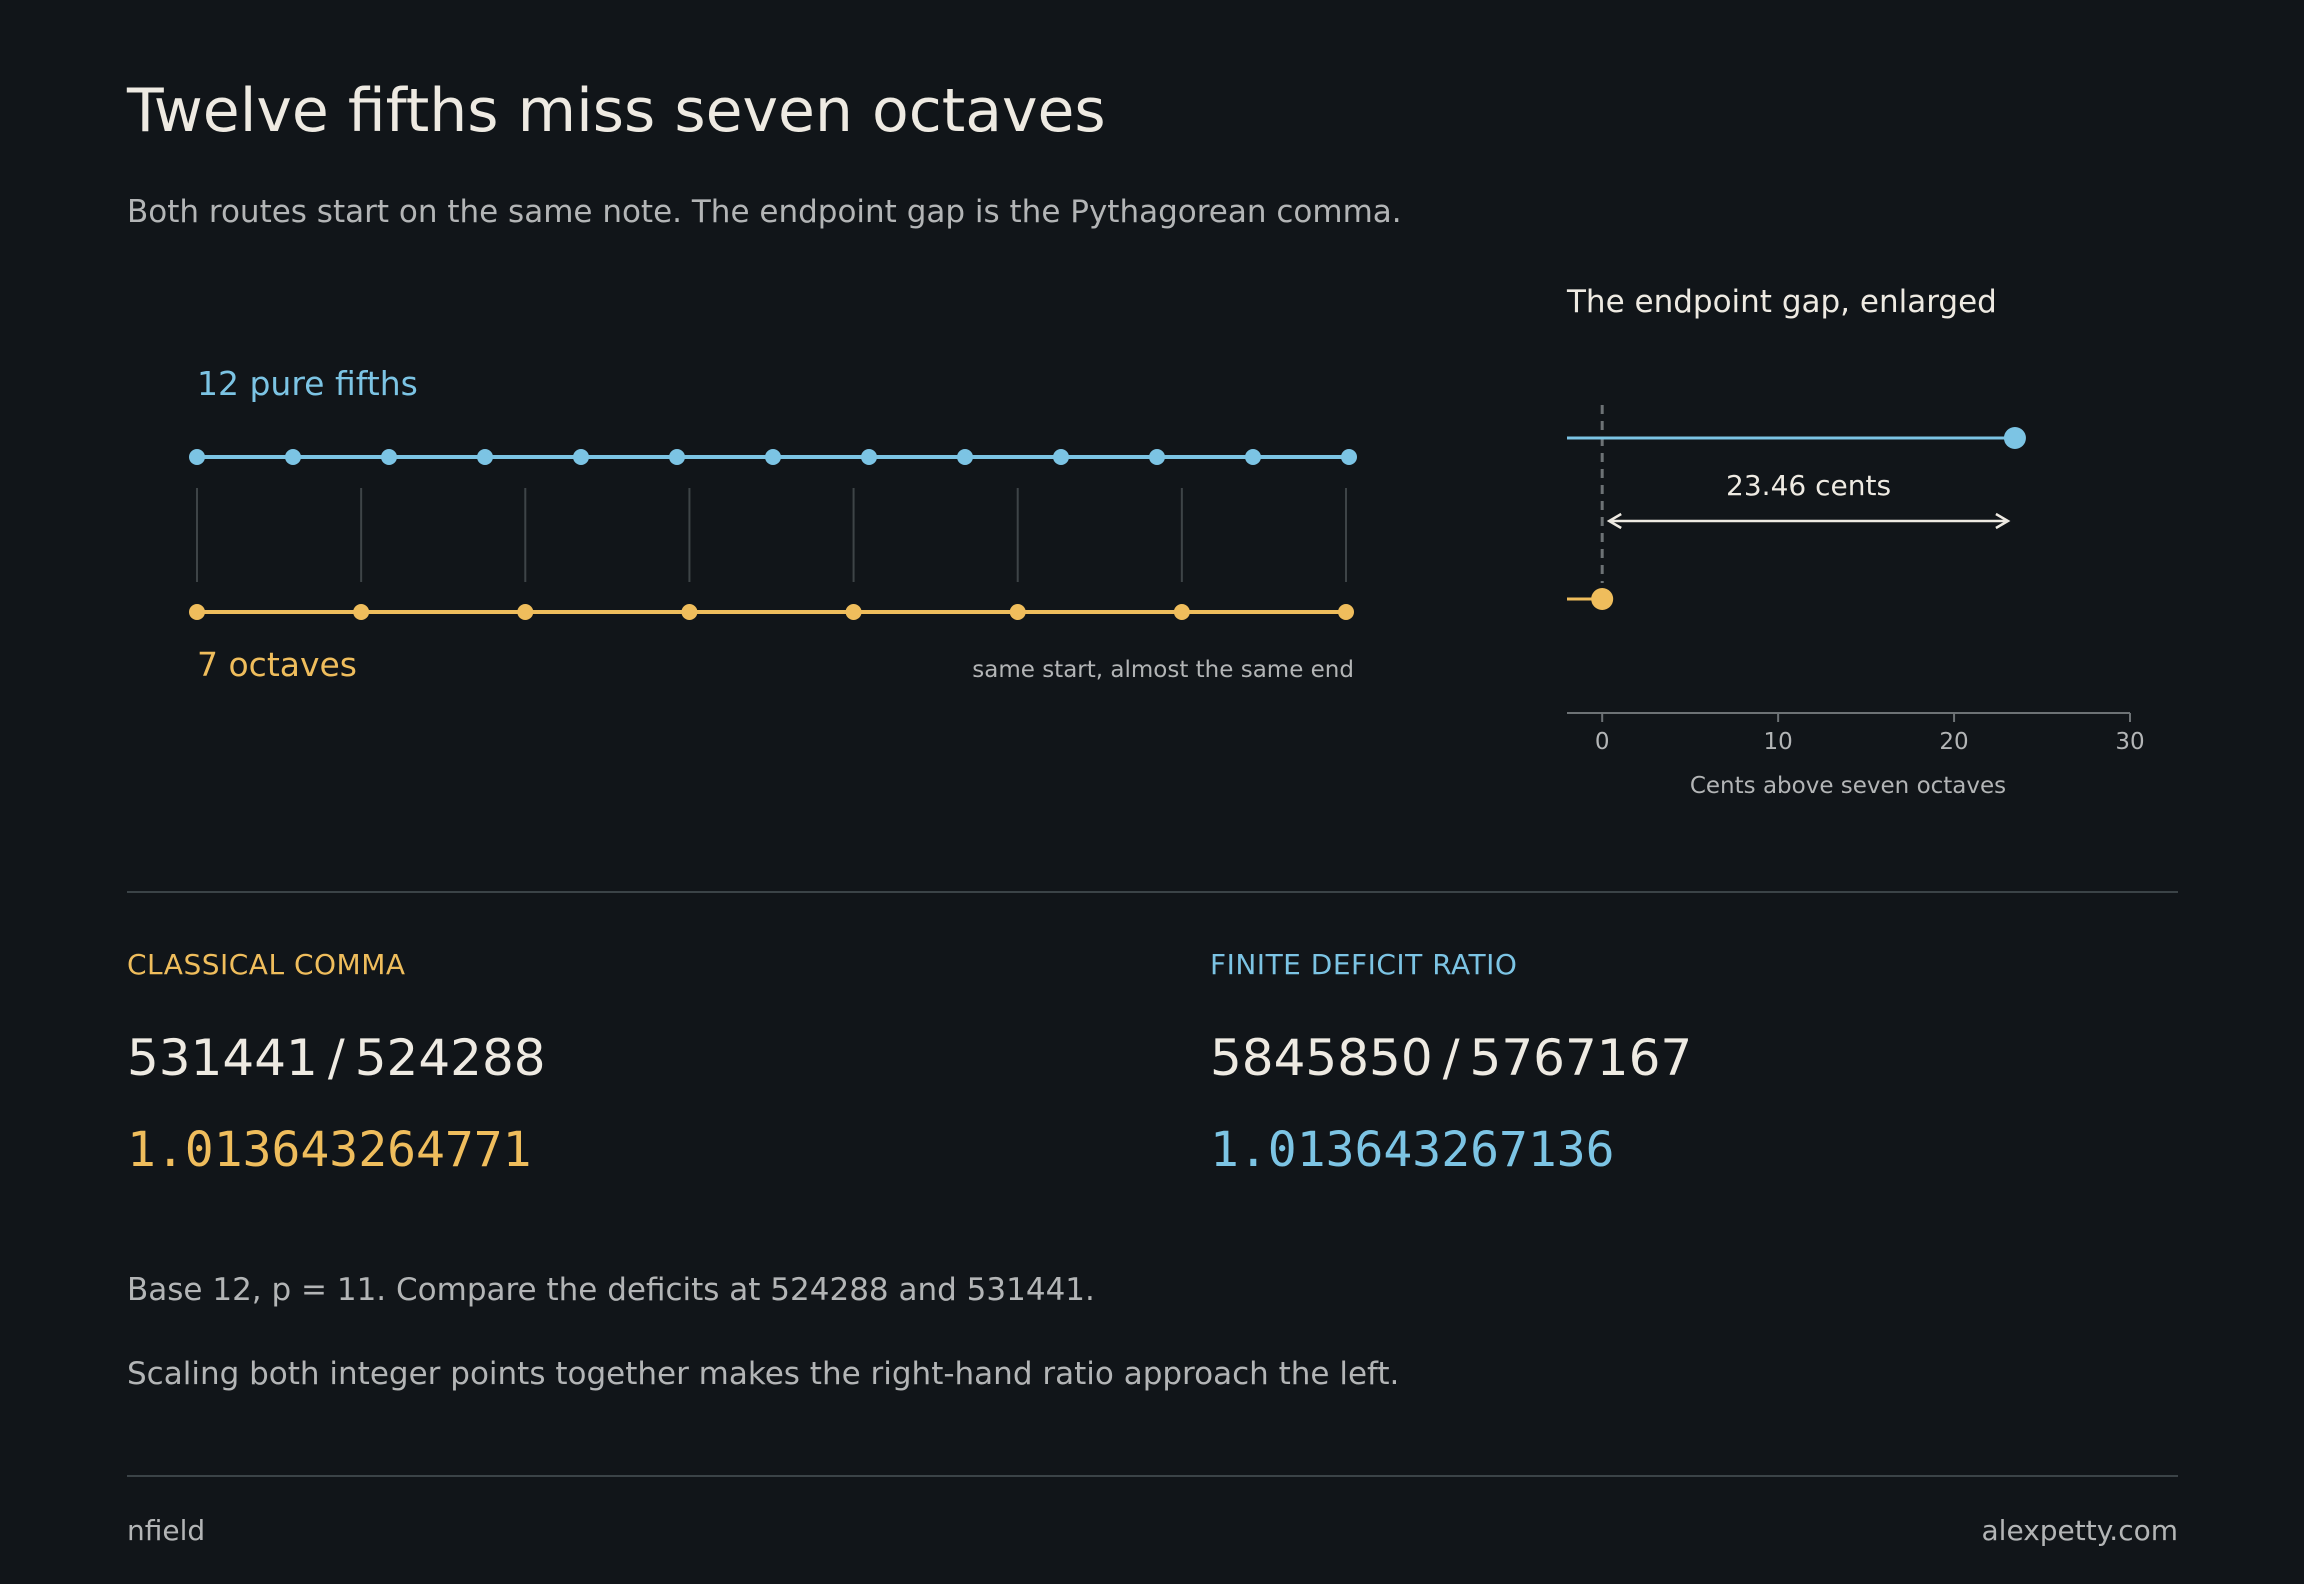 Image resolution: width=2304 pixels, height=1584 pixels. Describe the element at coordinates (166, 1530) in the screenshot. I see `footer-brand: nfield` at that location.